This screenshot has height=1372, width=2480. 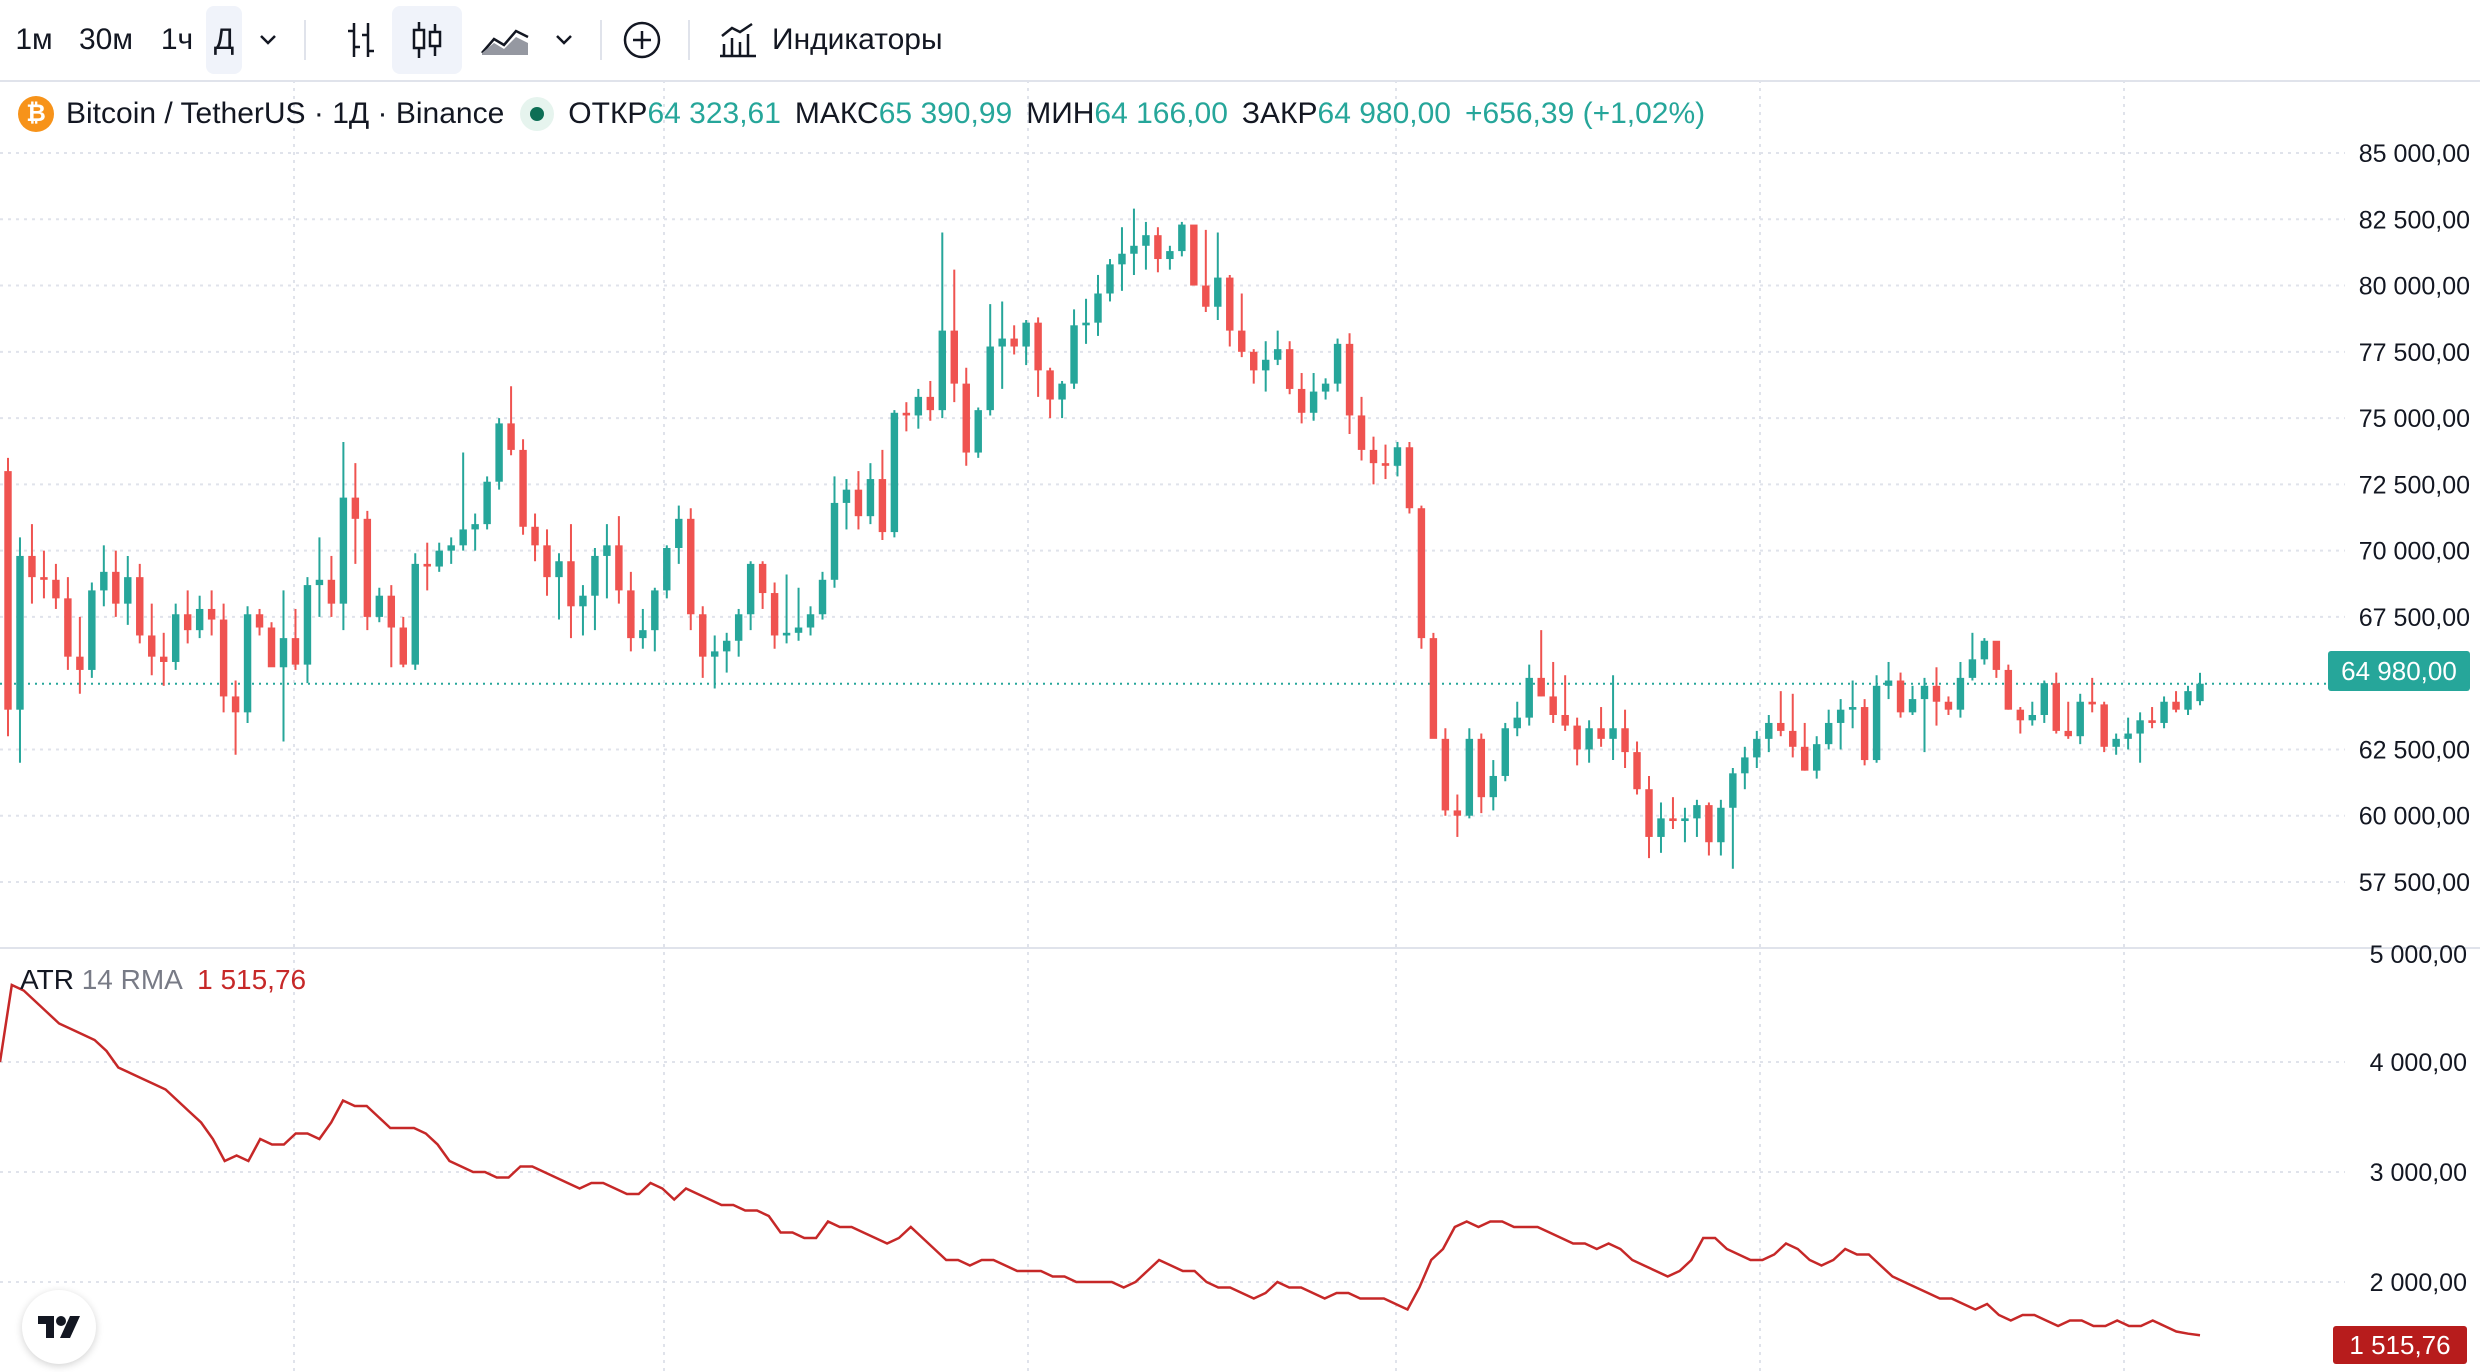 I want to click on high-label: МАКС, so click(x=836, y=113).